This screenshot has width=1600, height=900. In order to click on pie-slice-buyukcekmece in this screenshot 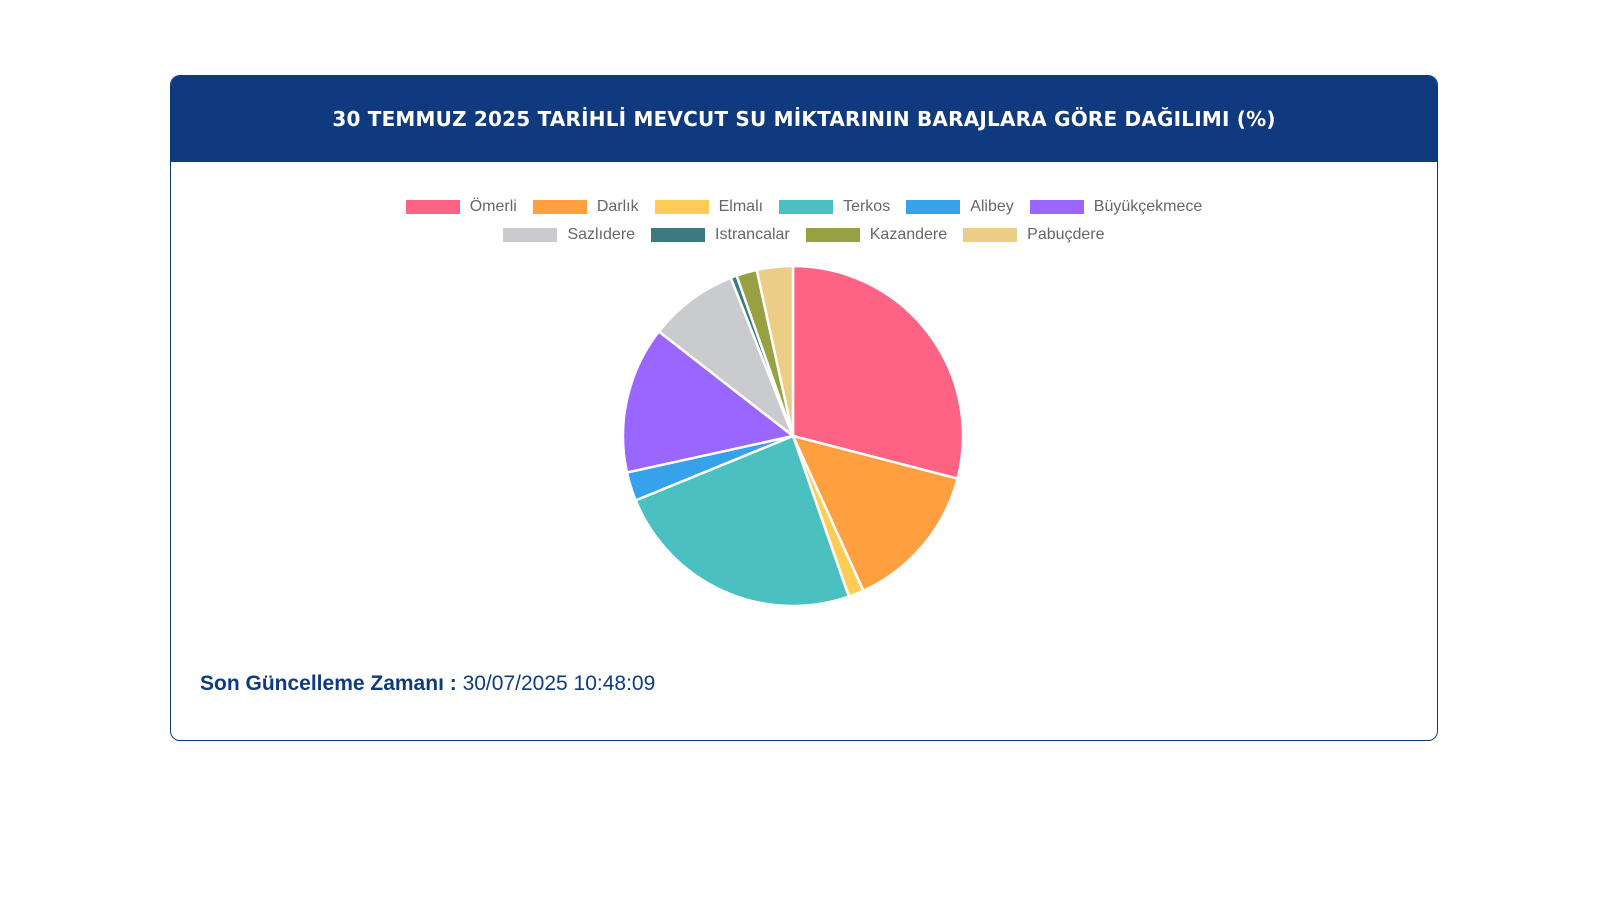, I will do `click(708, 402)`.